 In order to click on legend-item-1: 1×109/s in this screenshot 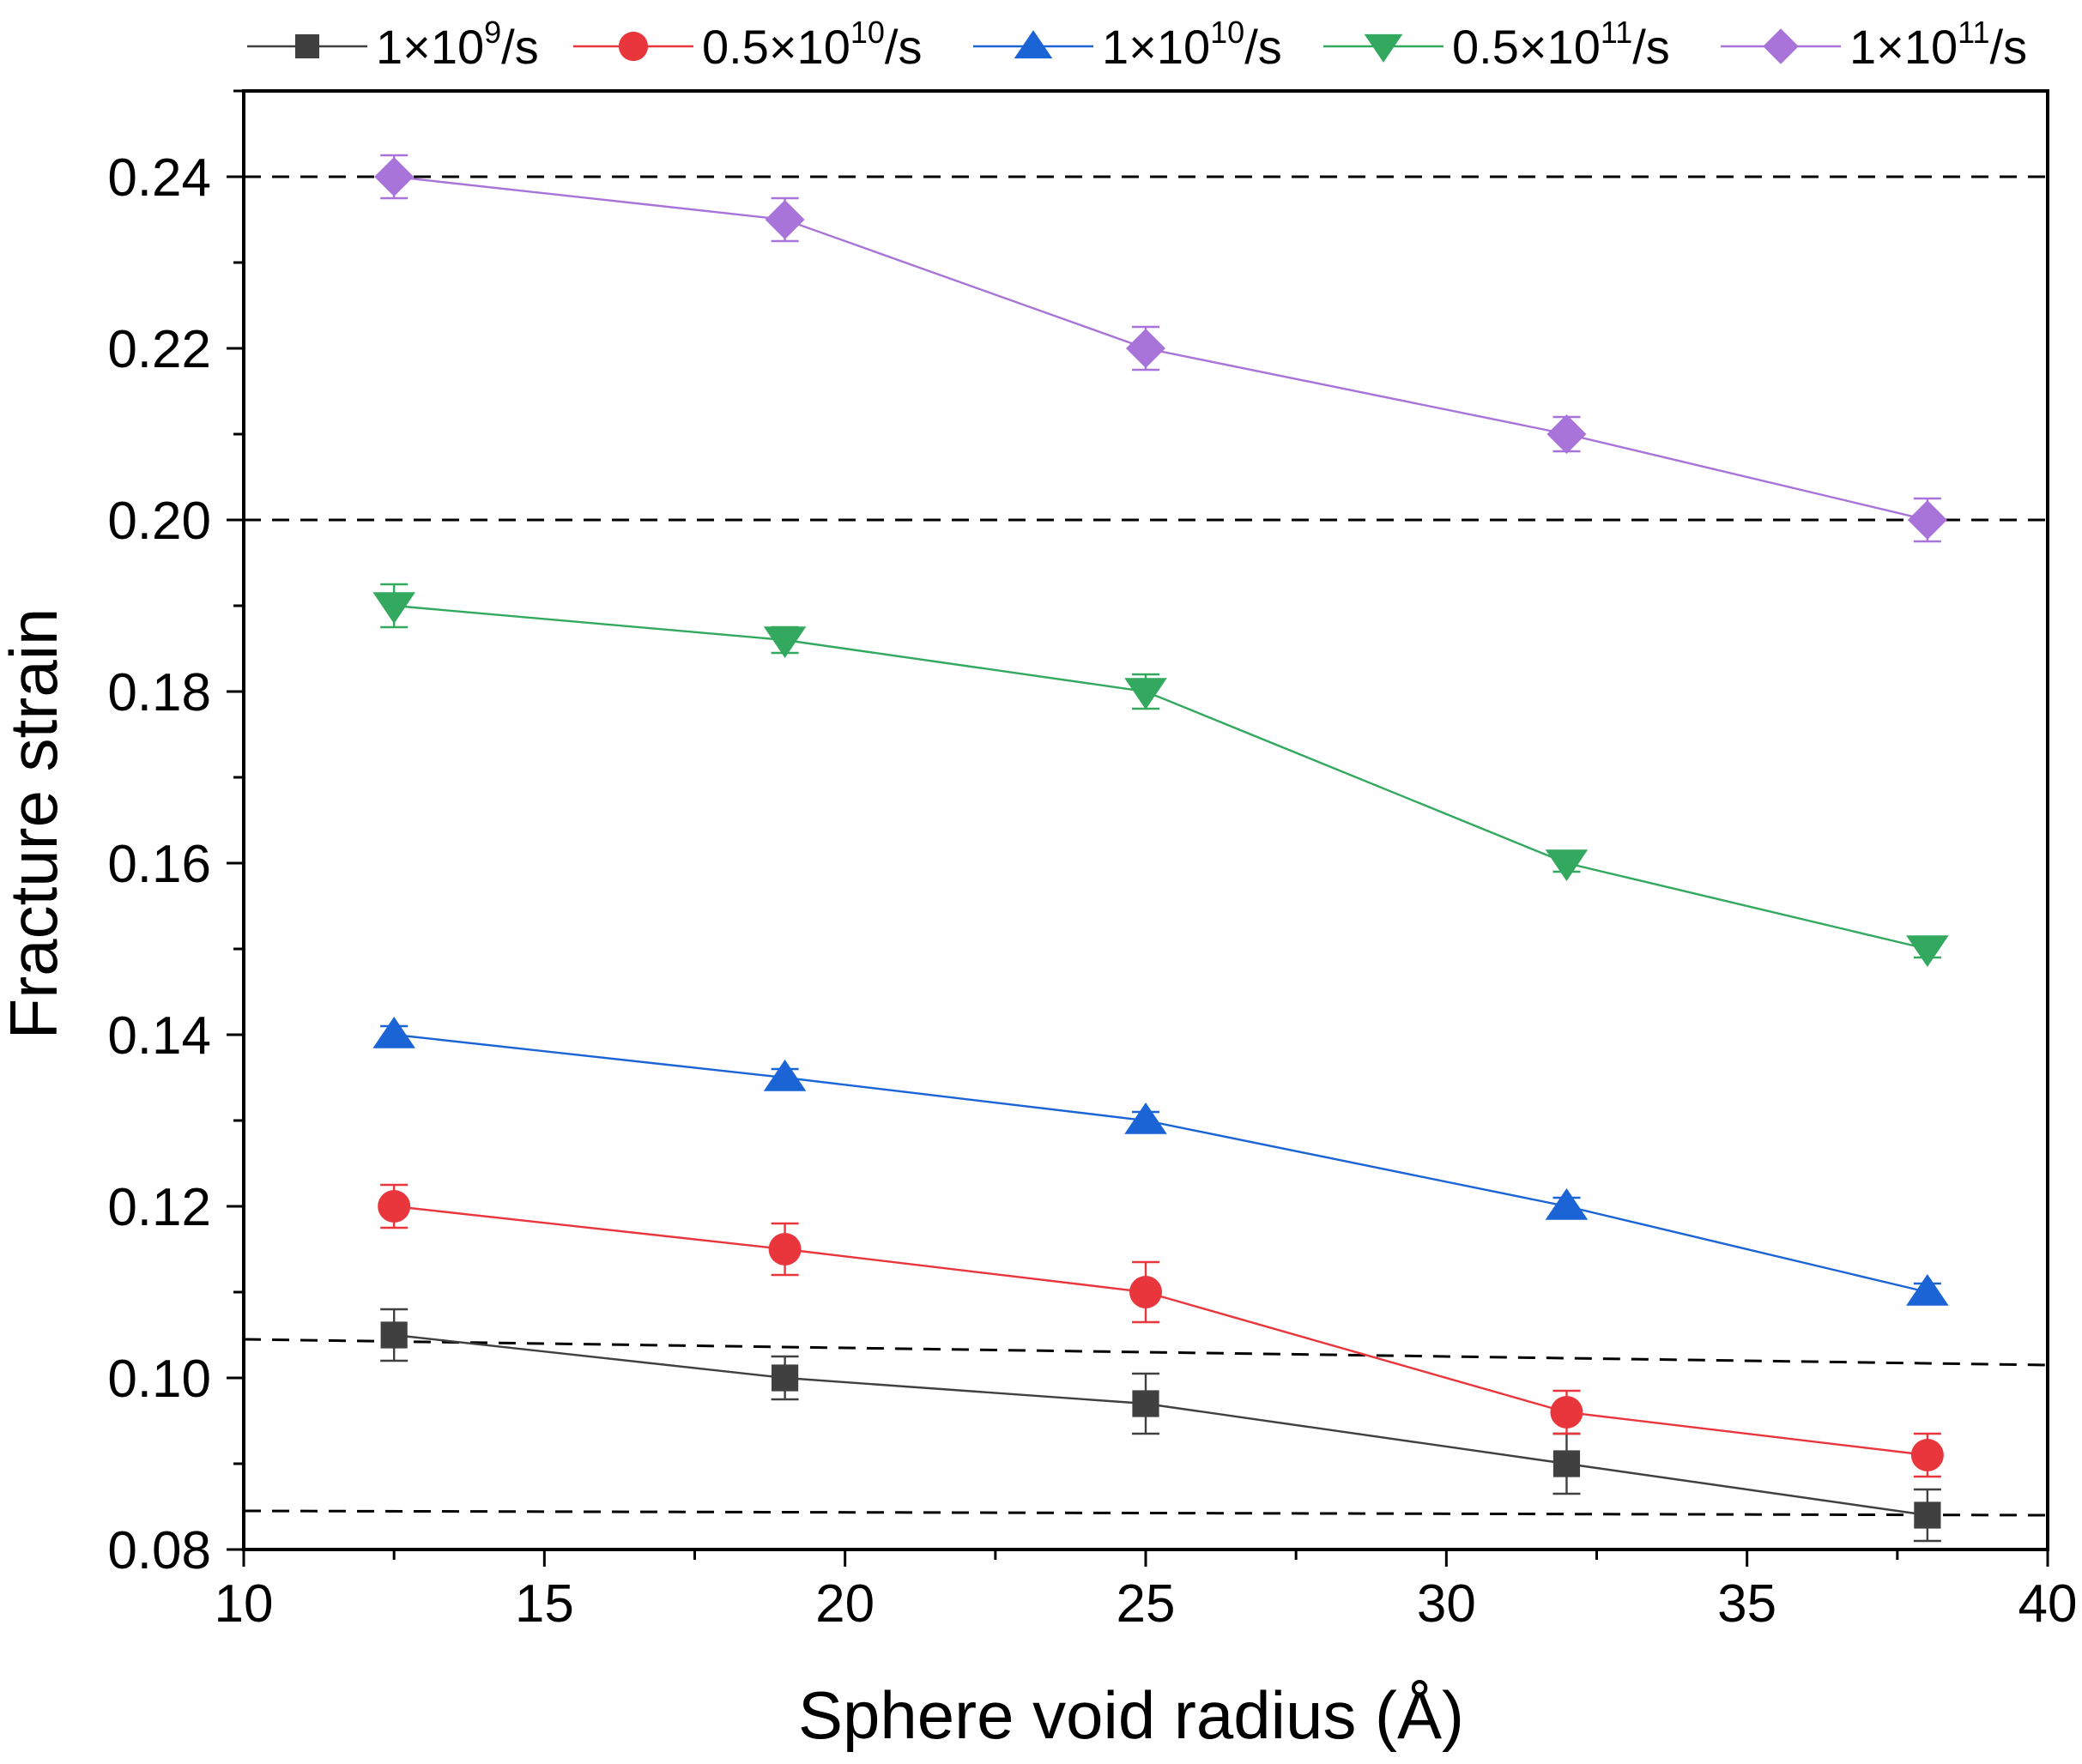, I will do `click(393, 44)`.